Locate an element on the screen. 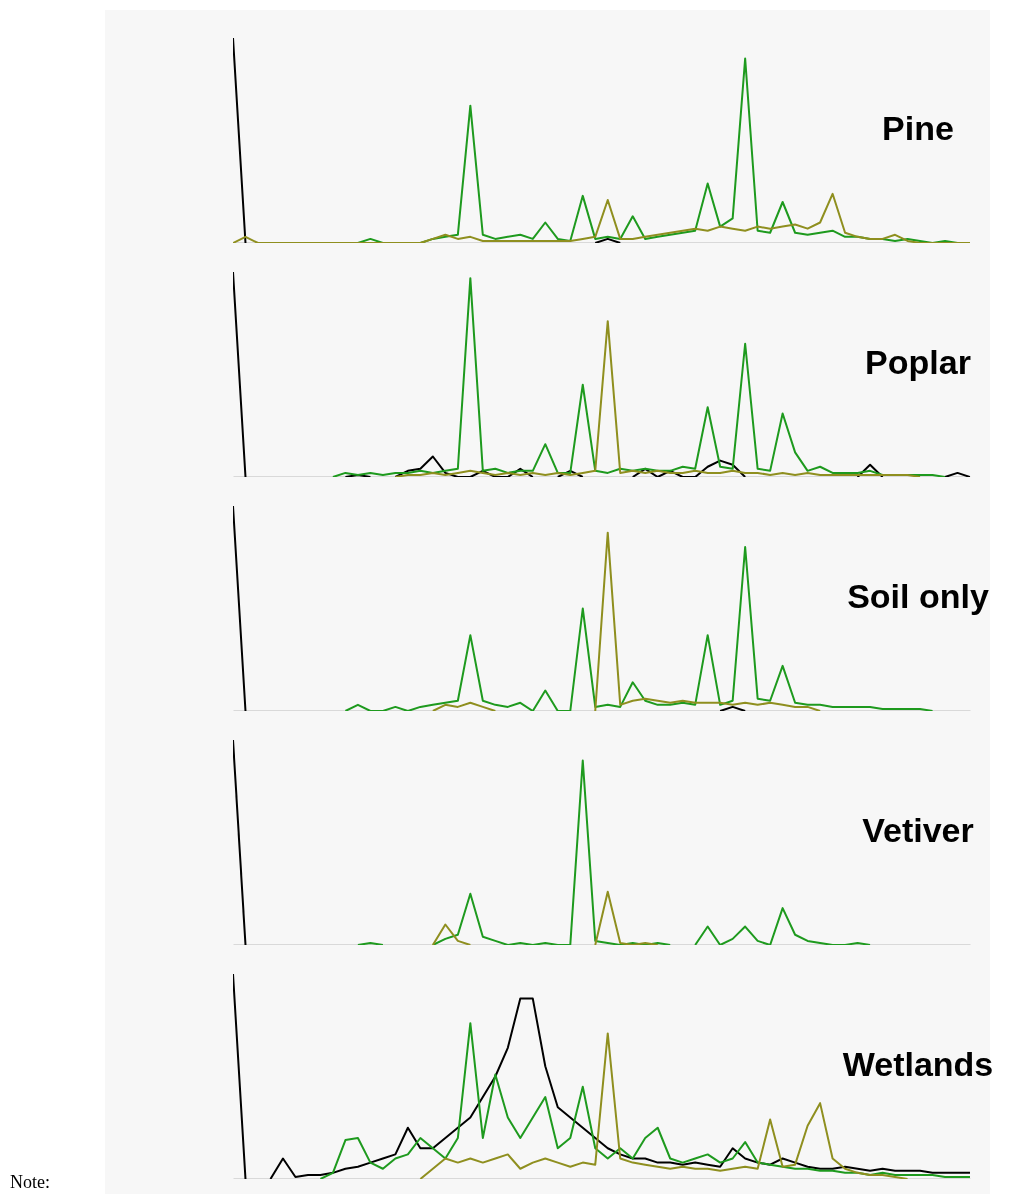 The width and height of the screenshot is (1016, 1194). text: Soil only is located at coordinates (918, 596).